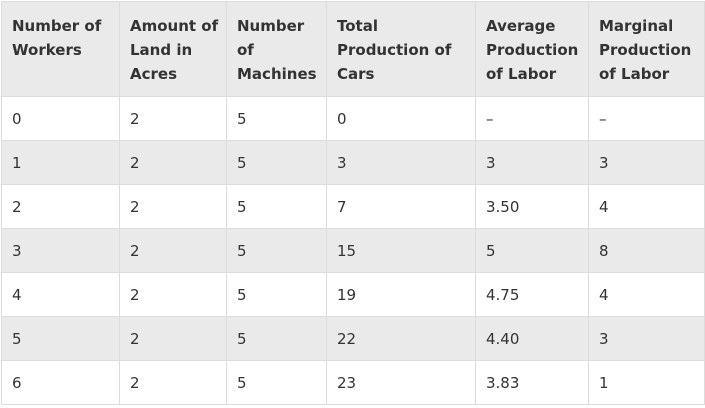  Describe the element at coordinates (532, 294) in the screenshot. I see `cell-average-production: 4.75` at that location.